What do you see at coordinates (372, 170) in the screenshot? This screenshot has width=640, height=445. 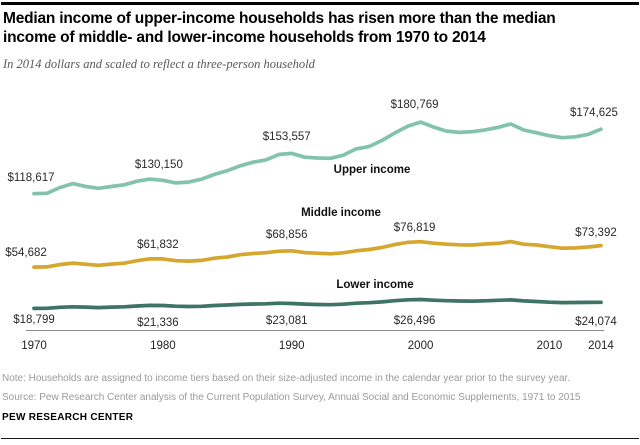 I see `series-label-upper-income: Upper income` at bounding box center [372, 170].